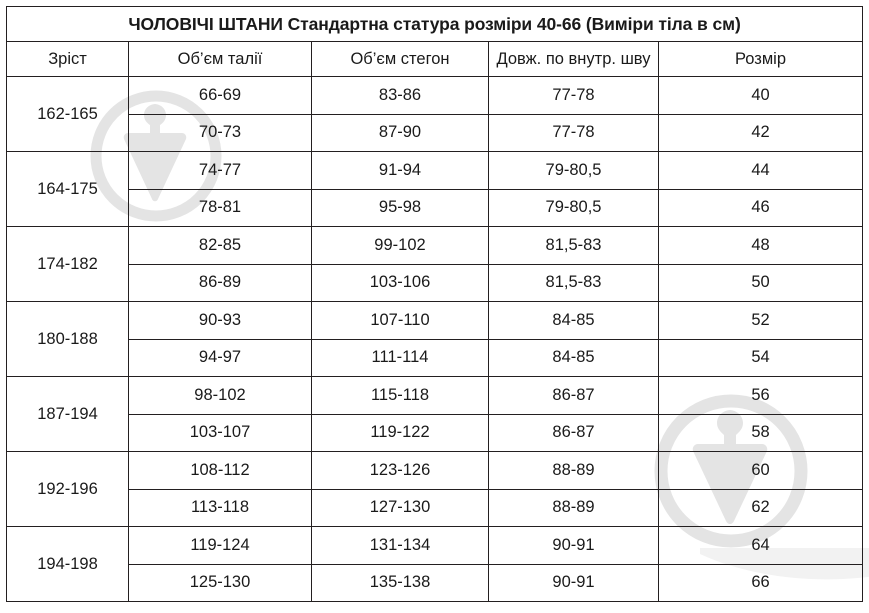 The image size is (869, 613). I want to click on cell-waist: 66-69, so click(220, 95).